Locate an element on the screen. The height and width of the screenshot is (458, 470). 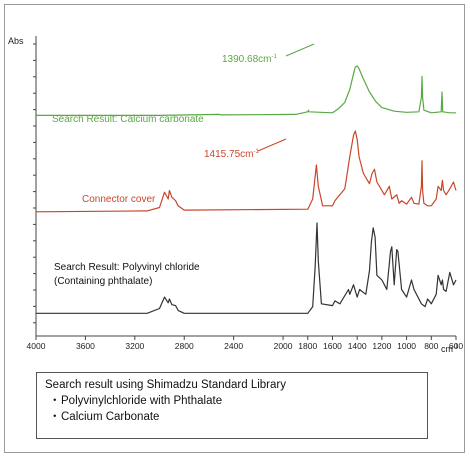
x-tick-label: 2400 is located at coordinates (233, 346).